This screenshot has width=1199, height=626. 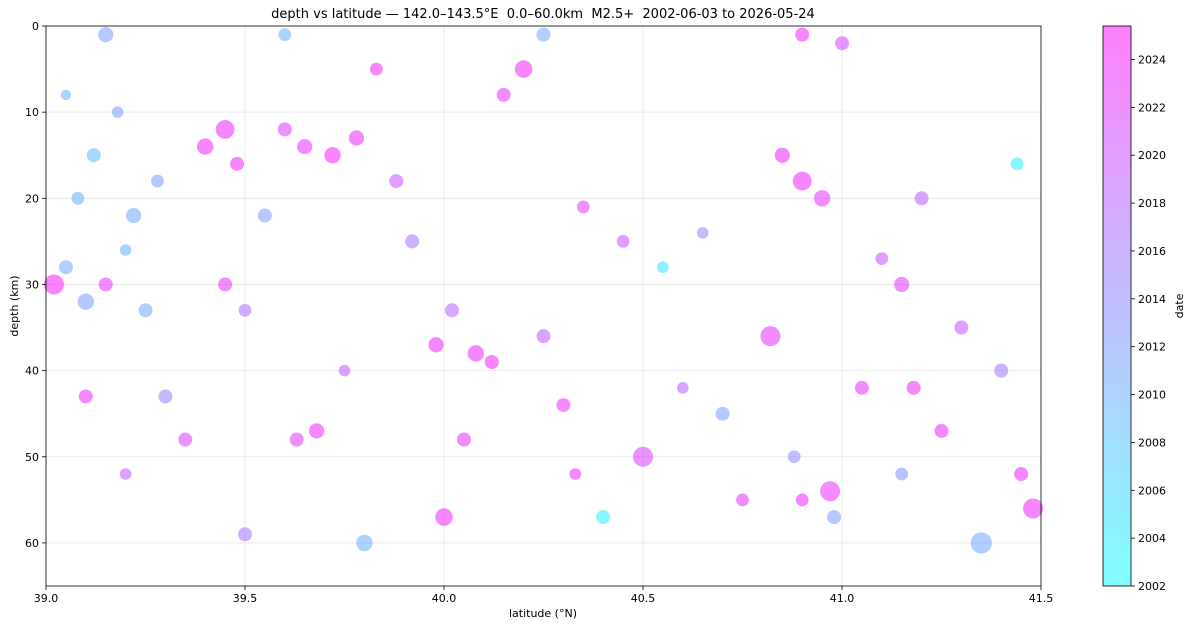 I want to click on y-tick-label: 50, so click(x=32, y=457).